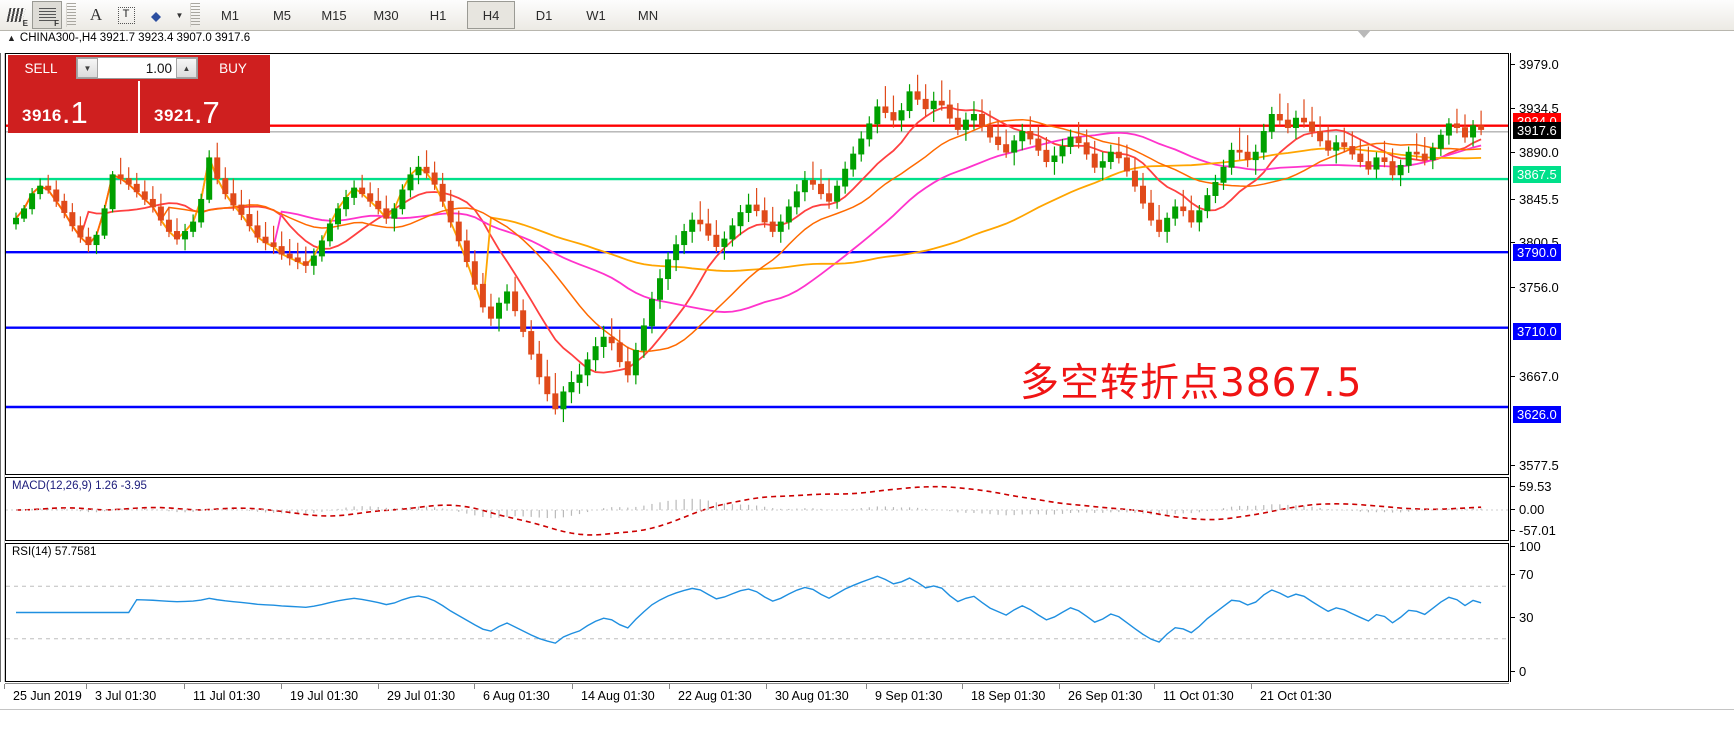 This screenshot has height=750, width=1734. What do you see at coordinates (1535, 199) in the screenshot?
I see `price-tick-label: 3845.5` at bounding box center [1535, 199].